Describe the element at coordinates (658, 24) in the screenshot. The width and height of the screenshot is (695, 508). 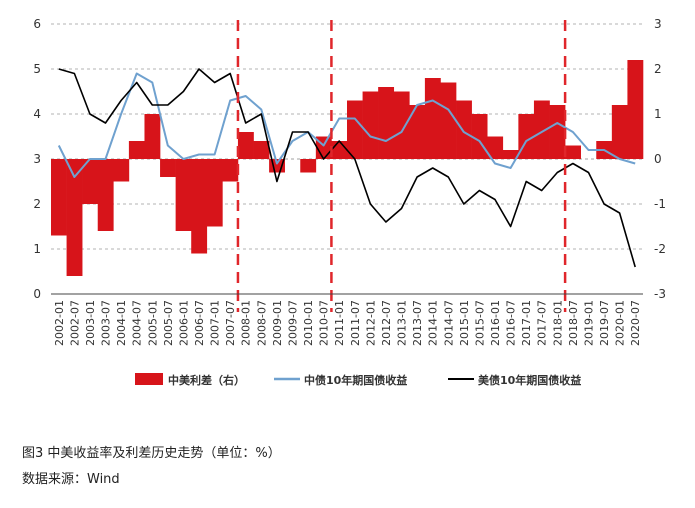
I see `right-tick-label: 3` at that location.